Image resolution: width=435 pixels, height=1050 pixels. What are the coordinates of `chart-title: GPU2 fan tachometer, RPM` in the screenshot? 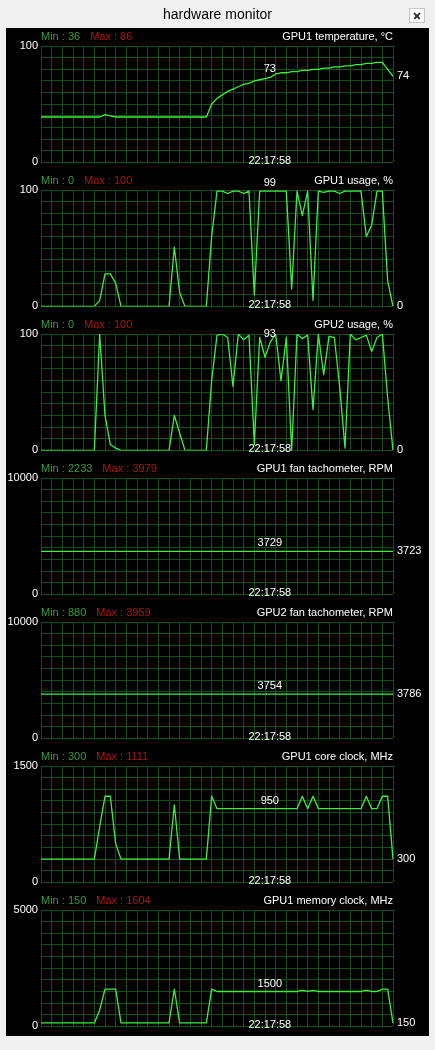 It's located at (324, 612).